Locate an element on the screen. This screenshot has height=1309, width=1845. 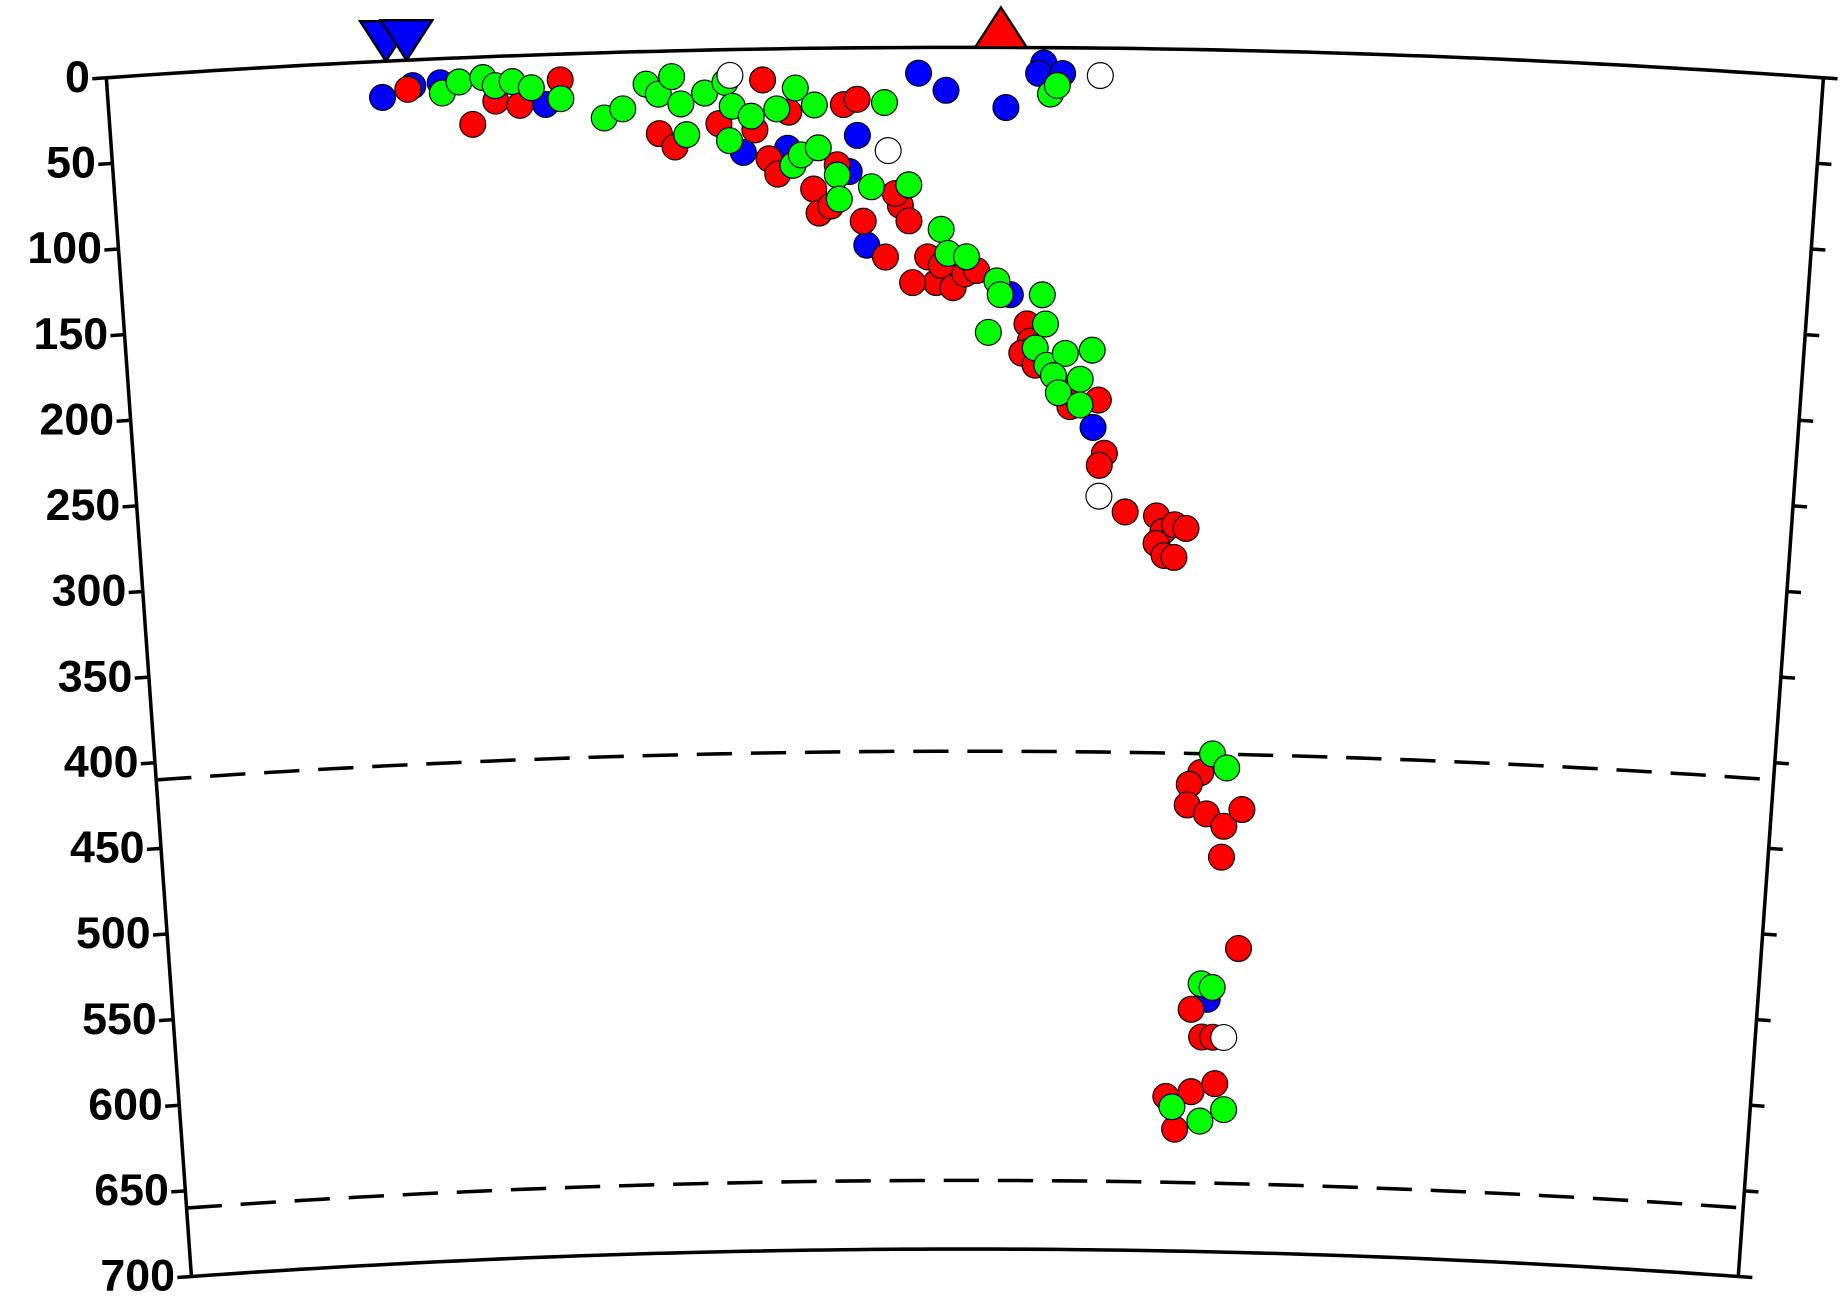
y-tick-label: 250 is located at coordinates (83, 505).